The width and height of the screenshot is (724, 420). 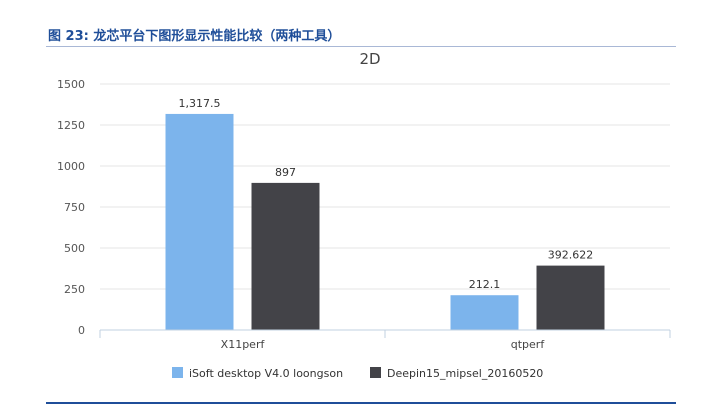 What do you see at coordinates (528, 344) in the screenshot?
I see `category-label: qtperf` at bounding box center [528, 344].